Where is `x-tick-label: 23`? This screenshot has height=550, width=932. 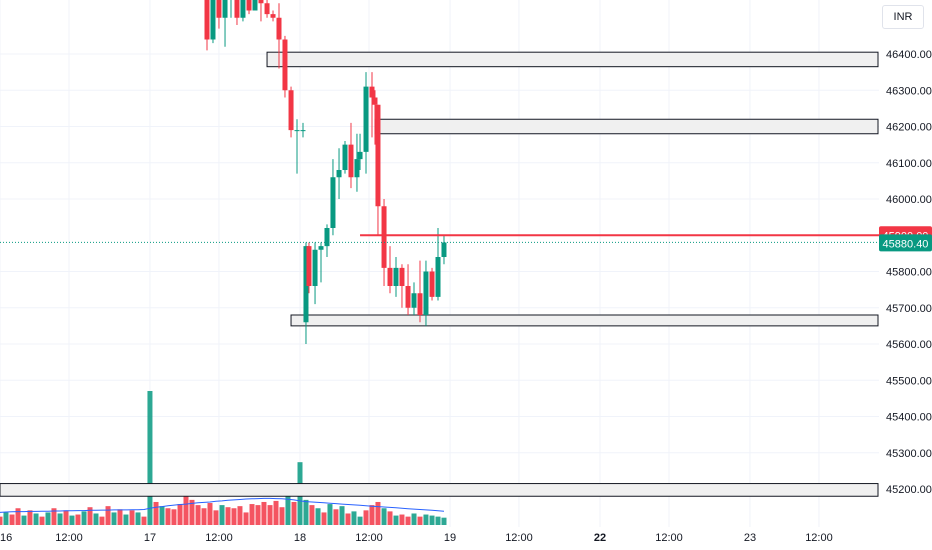
x-tick-label: 23 is located at coordinates (750, 538).